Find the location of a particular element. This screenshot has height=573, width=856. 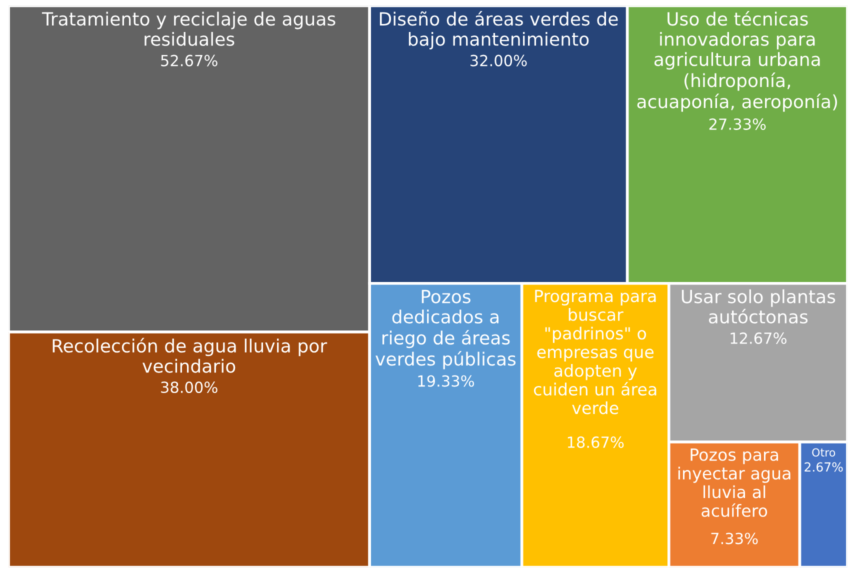

category-label: Programa para buscar "padrinos" o empresas que adopten y cuiden un área verde is located at coordinates (595, 352).